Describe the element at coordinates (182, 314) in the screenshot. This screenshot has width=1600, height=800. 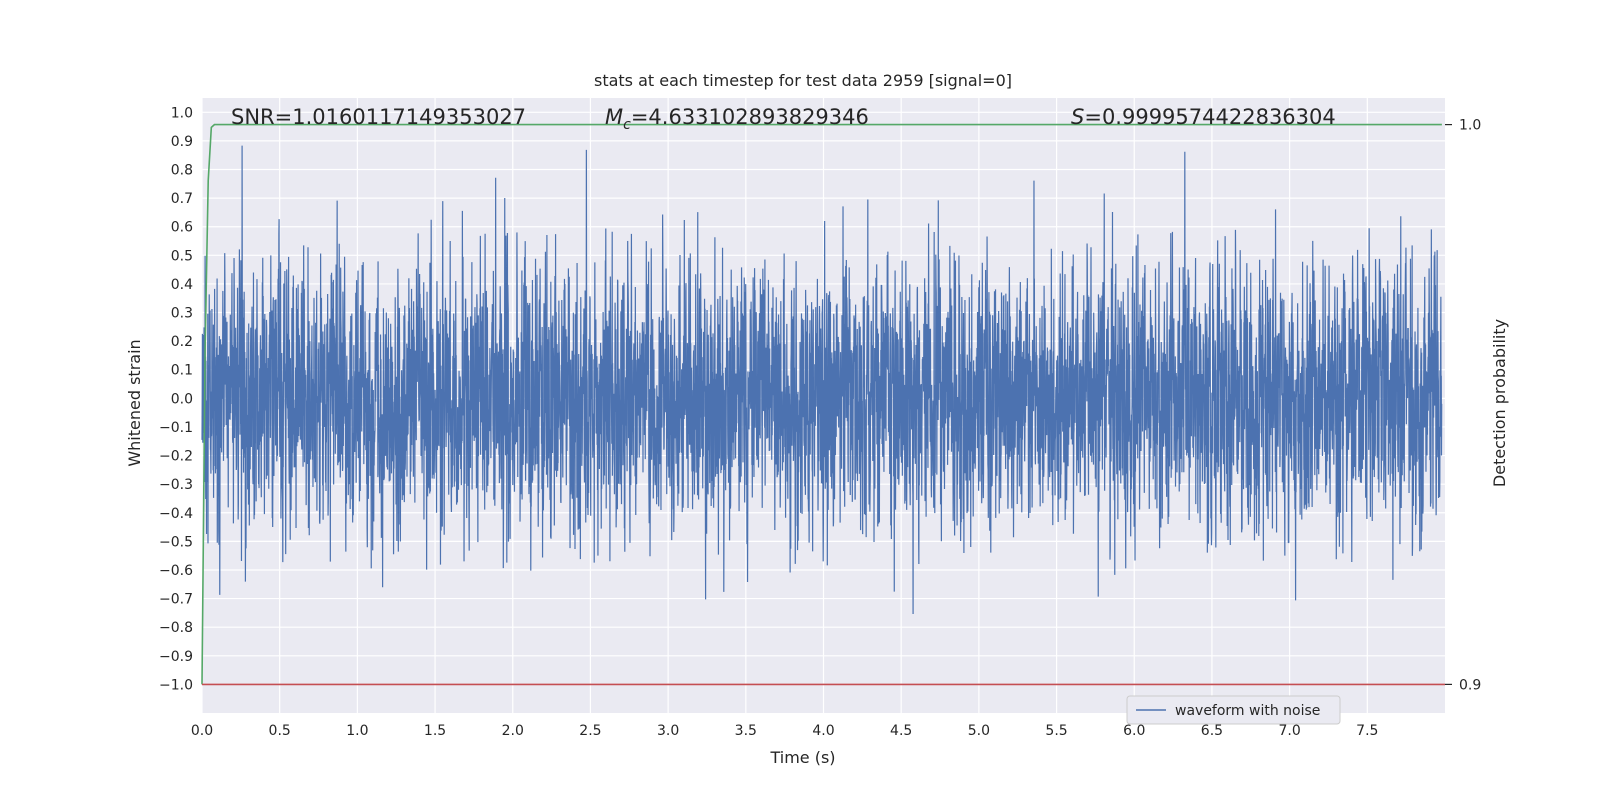
I see `y-tick-label: 0.3` at that location.